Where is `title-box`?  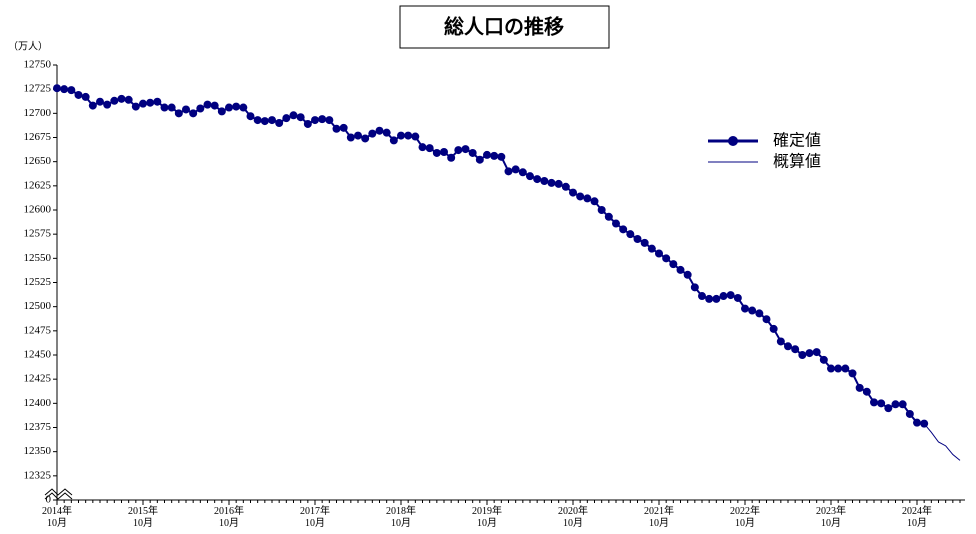 title-box is located at coordinates (504, 27).